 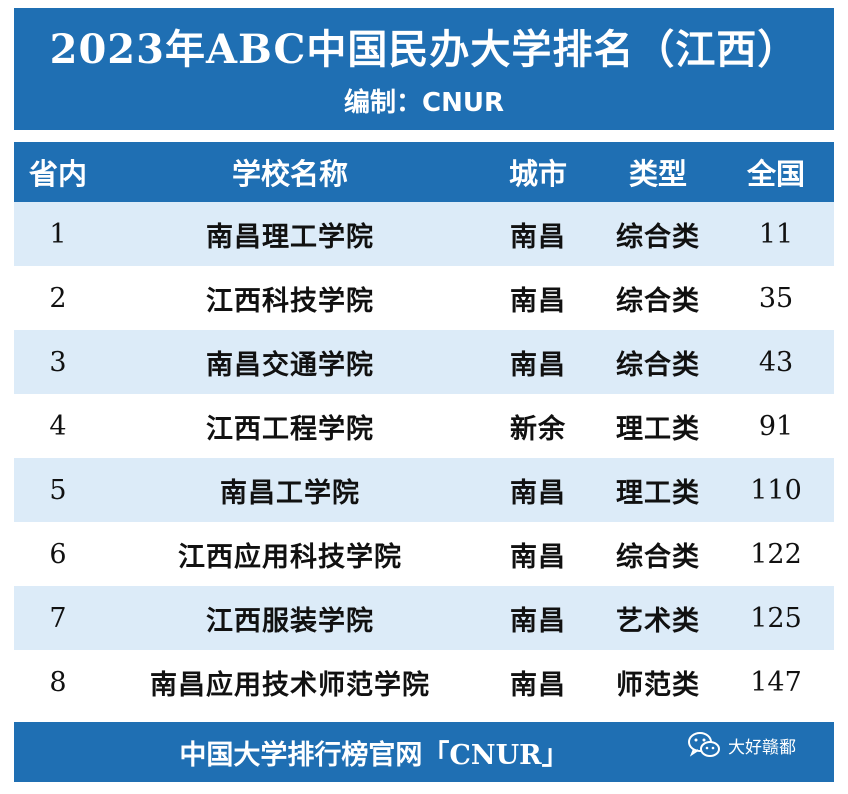 What do you see at coordinates (538, 429) in the screenshot?
I see `city-cell: 新余` at bounding box center [538, 429].